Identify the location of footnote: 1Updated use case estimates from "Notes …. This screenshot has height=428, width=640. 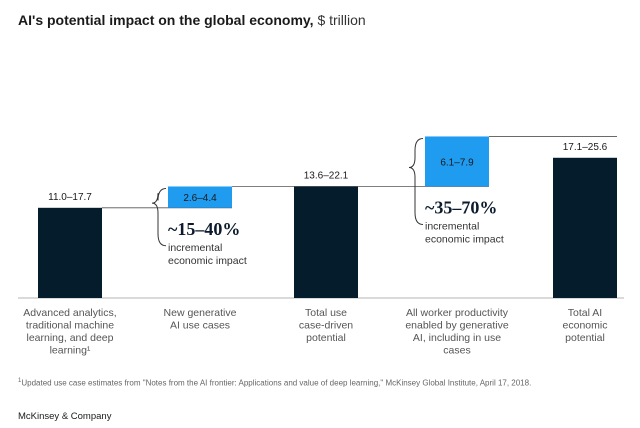
(274, 383).